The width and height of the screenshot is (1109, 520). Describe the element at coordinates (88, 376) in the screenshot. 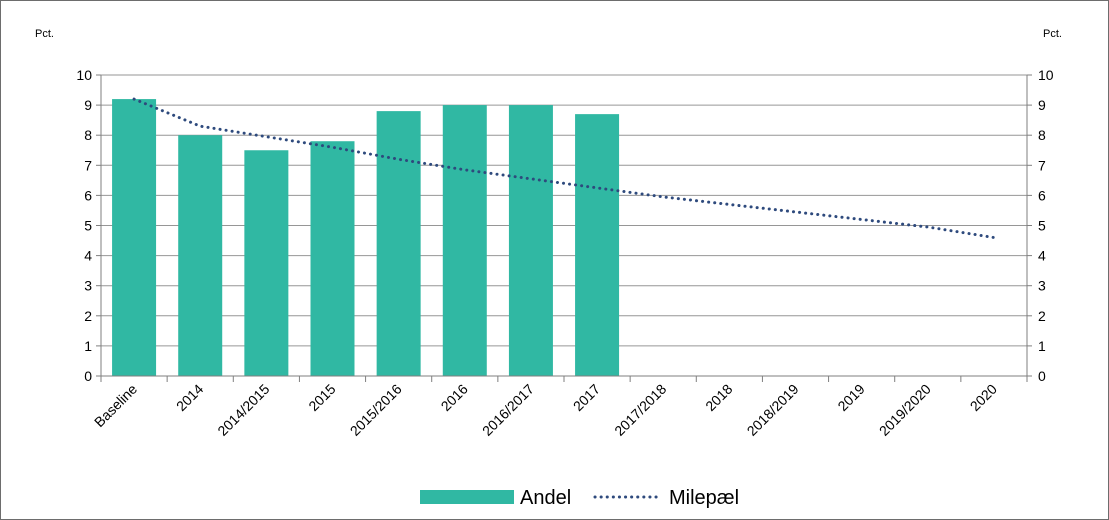

I see `y-left-tick-label: 0` at that location.